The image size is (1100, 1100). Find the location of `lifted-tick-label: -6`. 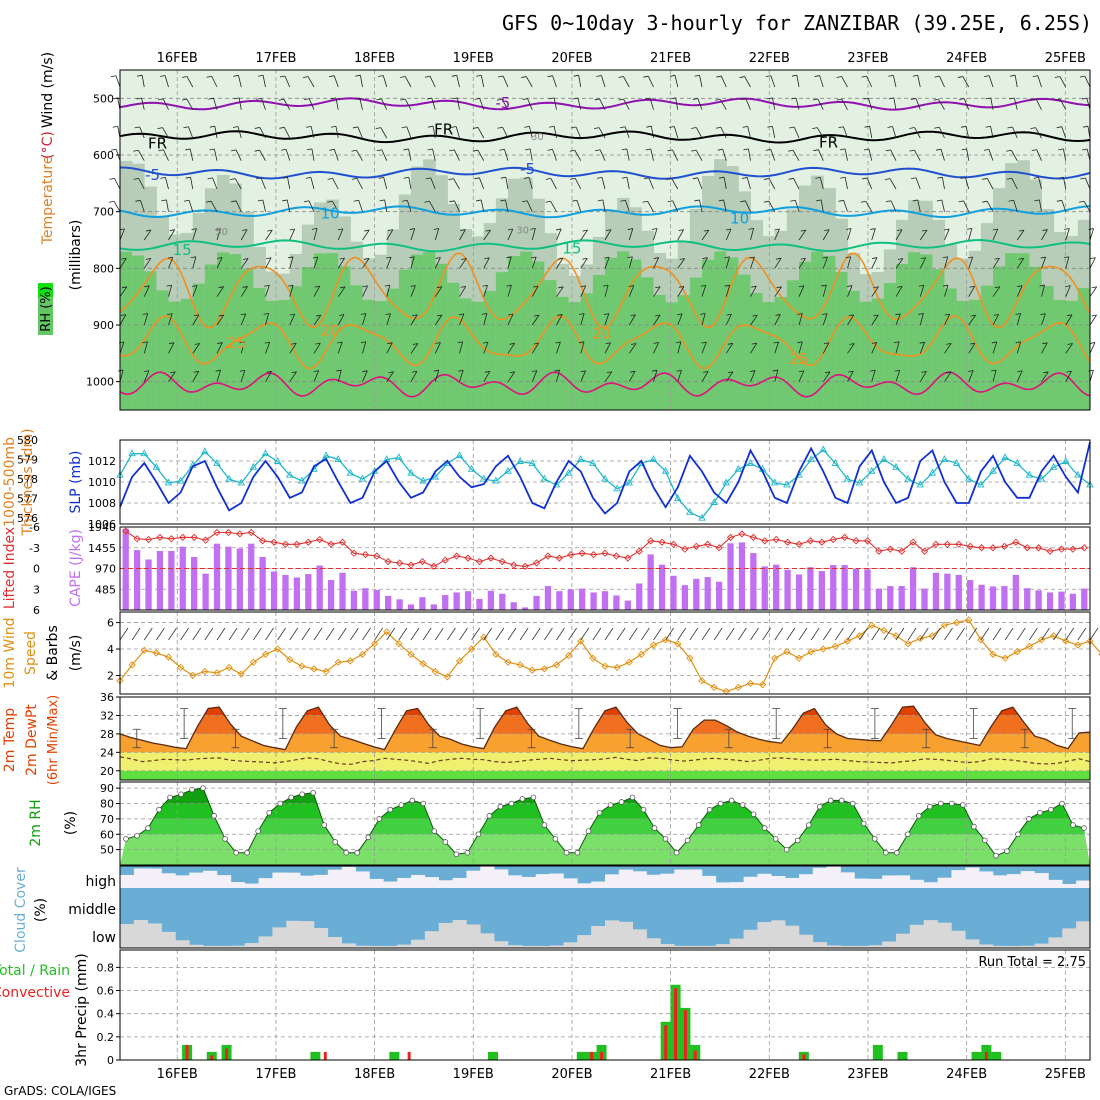

lifted-tick-label: -6 is located at coordinates (34, 527).